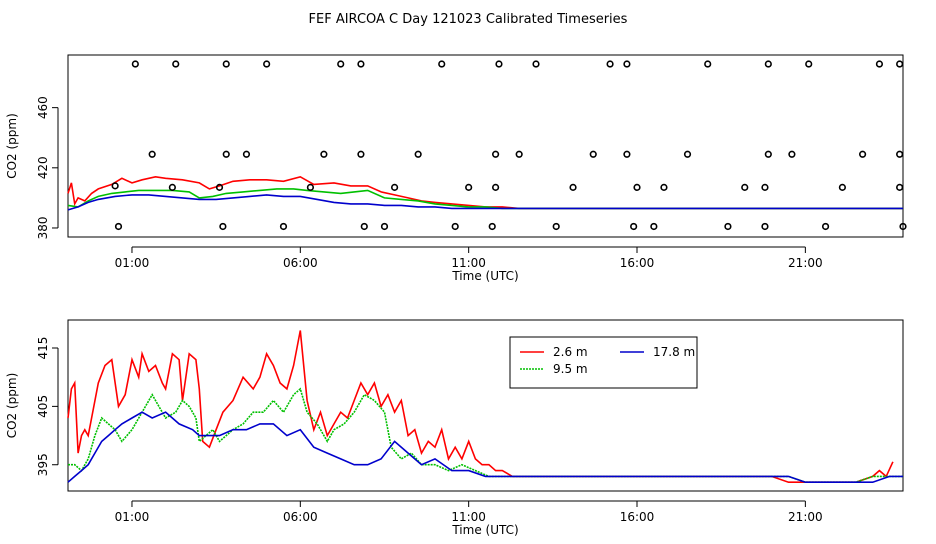 Image resolution: width=936 pixels, height=544 pixels. I want to click on y-axis: 395 405 415 CO2 (ppm), so click(32, 406).